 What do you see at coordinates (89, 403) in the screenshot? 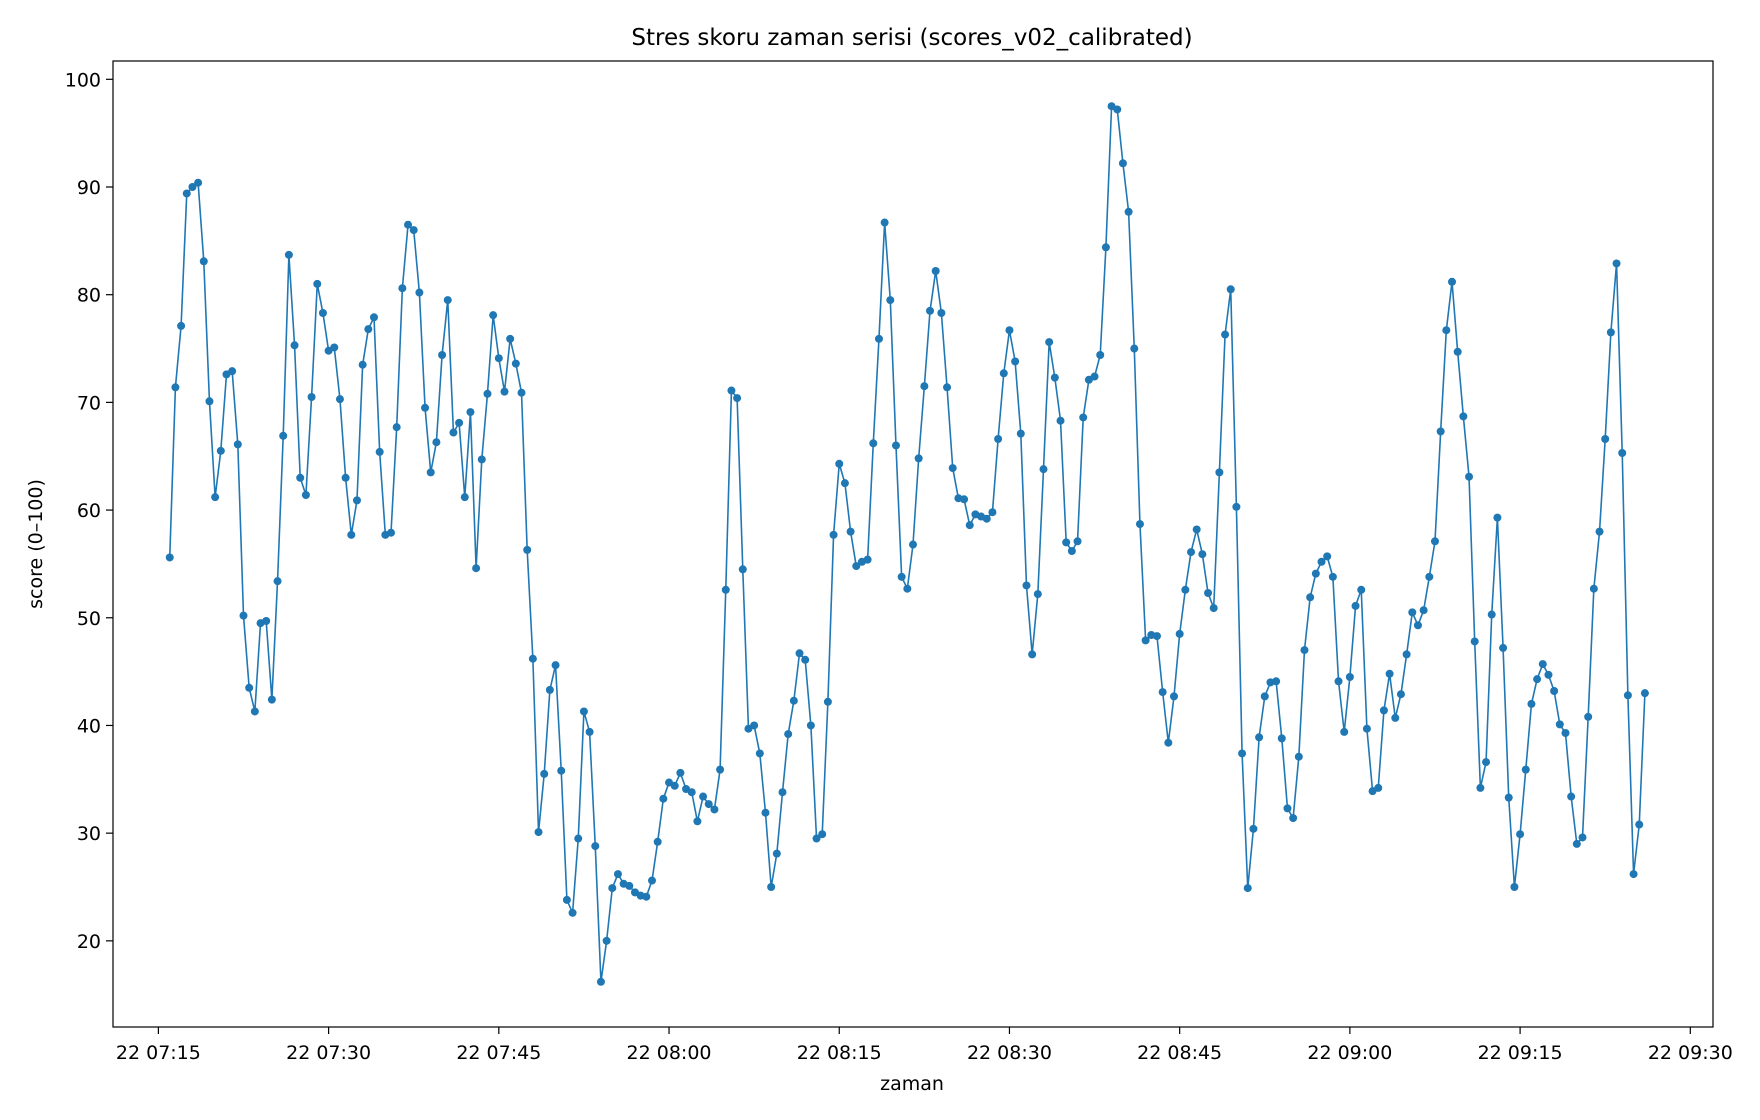
I see `y-tick-label: 70` at bounding box center [89, 403].